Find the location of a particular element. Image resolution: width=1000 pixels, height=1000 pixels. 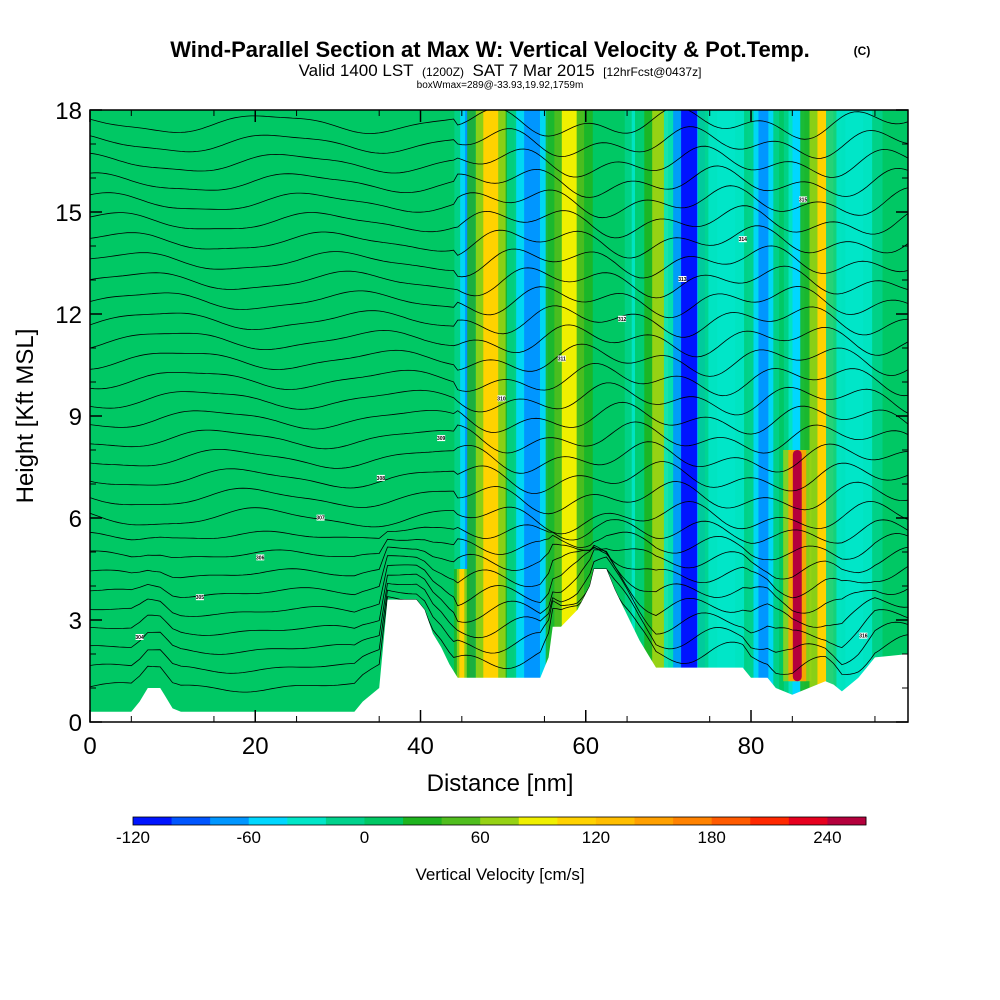

x-tick-label: 0 is located at coordinates (89, 746).